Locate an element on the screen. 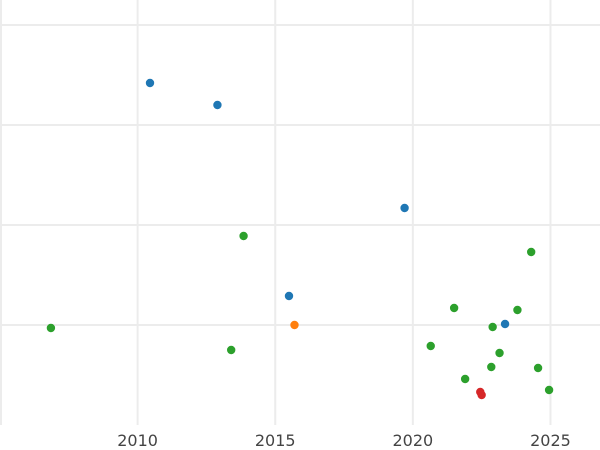  x-tick-label: 2015 is located at coordinates (275, 440).